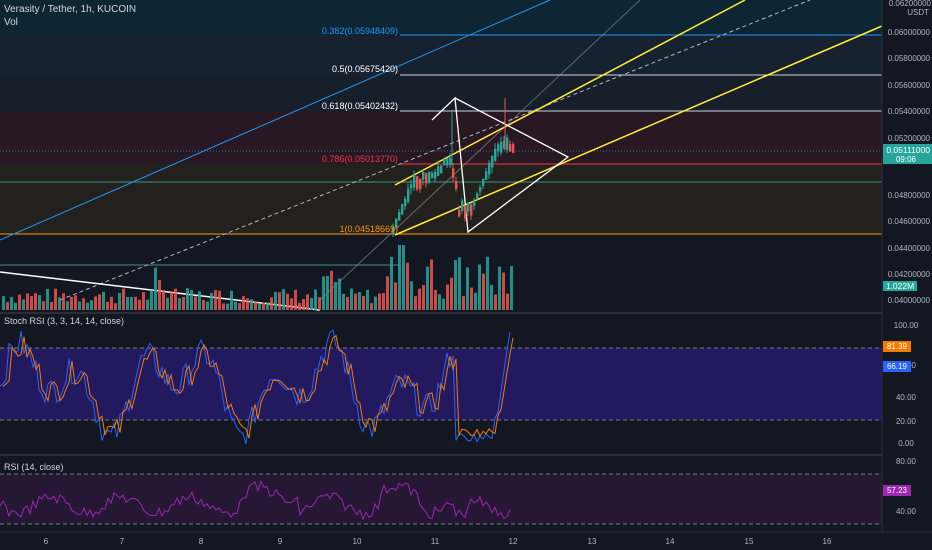 This screenshot has width=932, height=550. I want to click on yellow-channel-upper, so click(570, 93).